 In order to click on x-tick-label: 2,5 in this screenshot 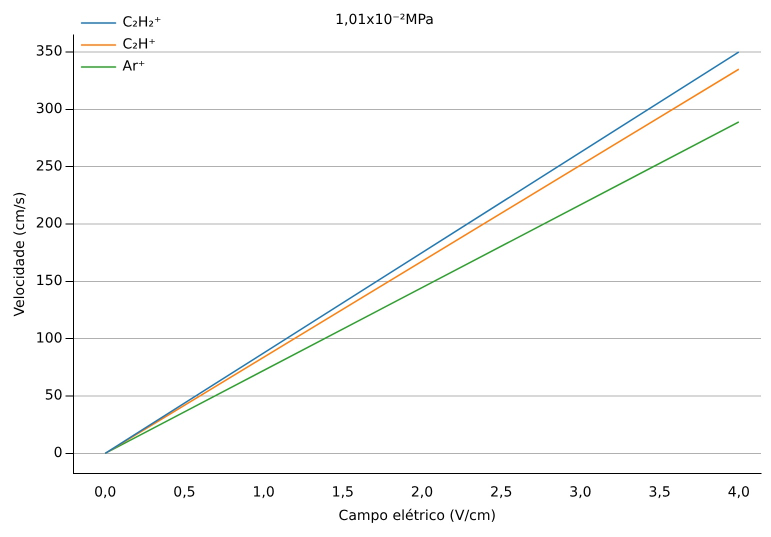, I will do `click(501, 492)`.